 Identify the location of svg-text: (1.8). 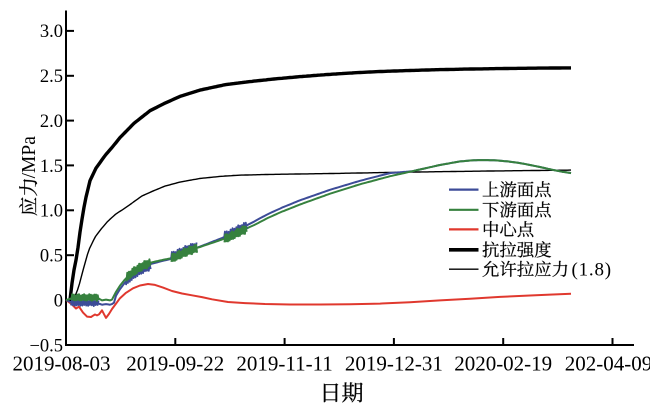
(592, 270).